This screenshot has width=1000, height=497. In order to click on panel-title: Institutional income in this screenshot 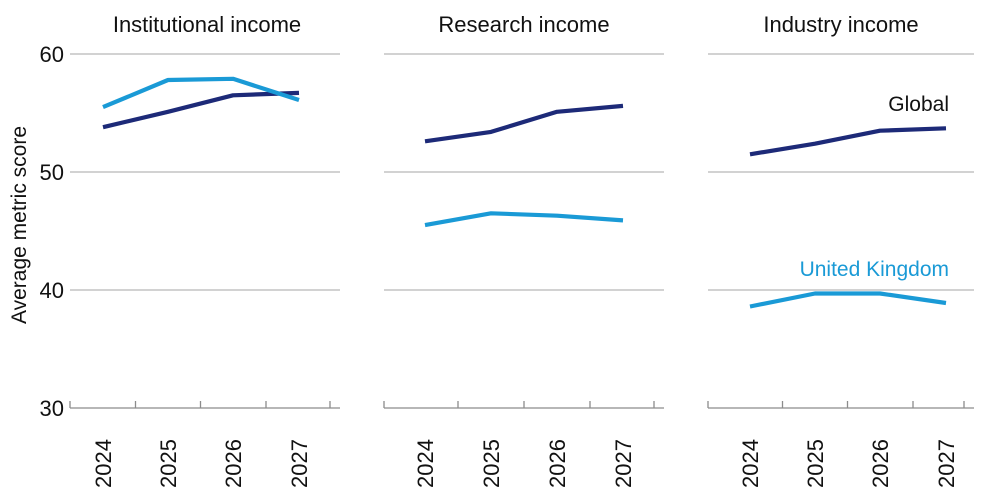, I will do `click(207, 24)`.